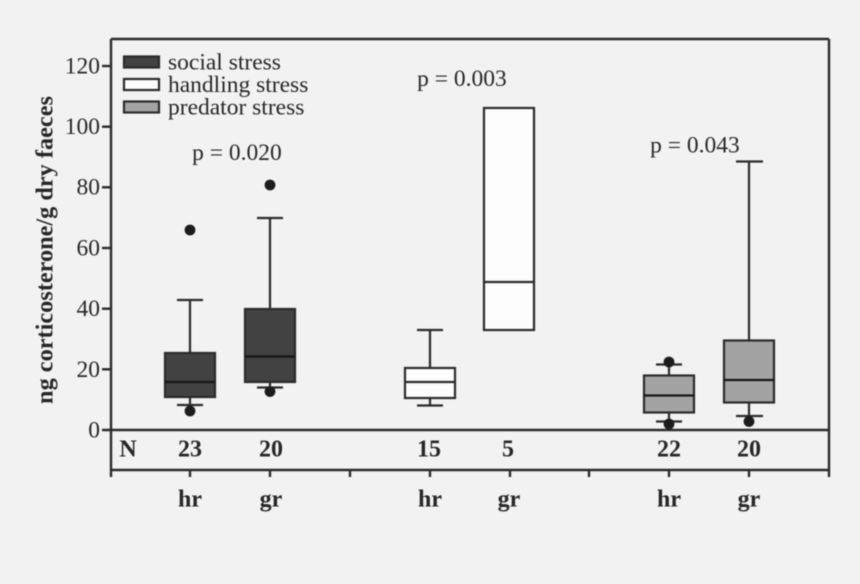 This screenshot has width=860, height=584. Describe the element at coordinates (89, 188) in the screenshot. I see `svg-text: 80` at that location.